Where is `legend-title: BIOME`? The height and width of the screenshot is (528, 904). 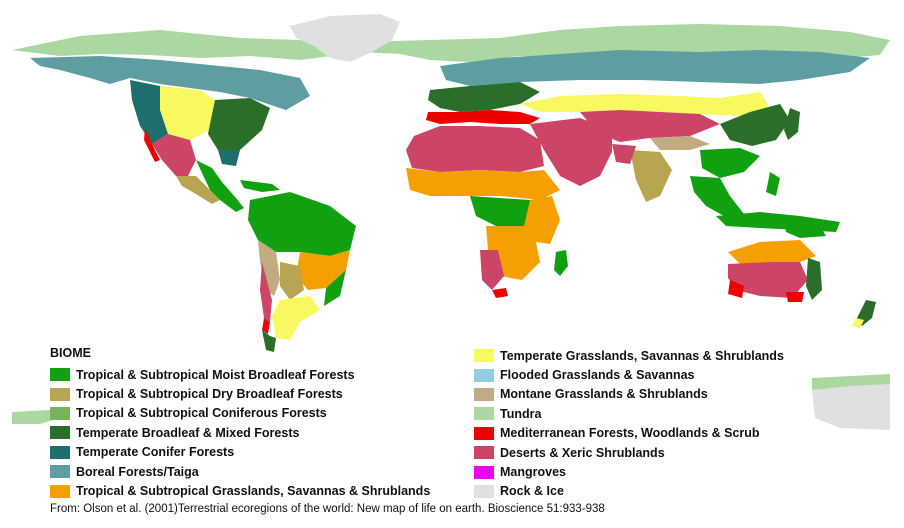
legend-title: BIOME is located at coordinates (70, 353).